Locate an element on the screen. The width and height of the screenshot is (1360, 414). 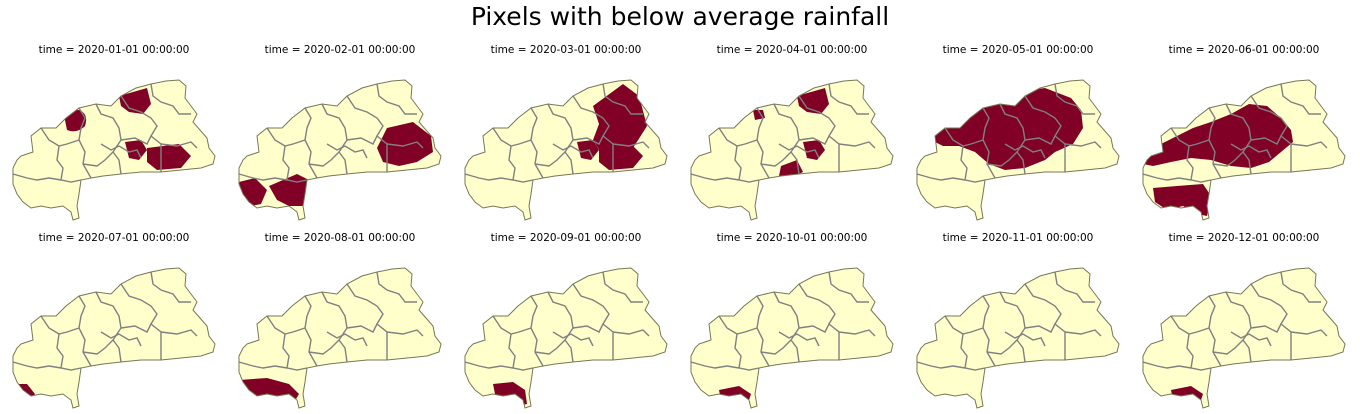
map-panel-11: time = 2020-11-01 00:00:00 is located at coordinates (1018, 321).